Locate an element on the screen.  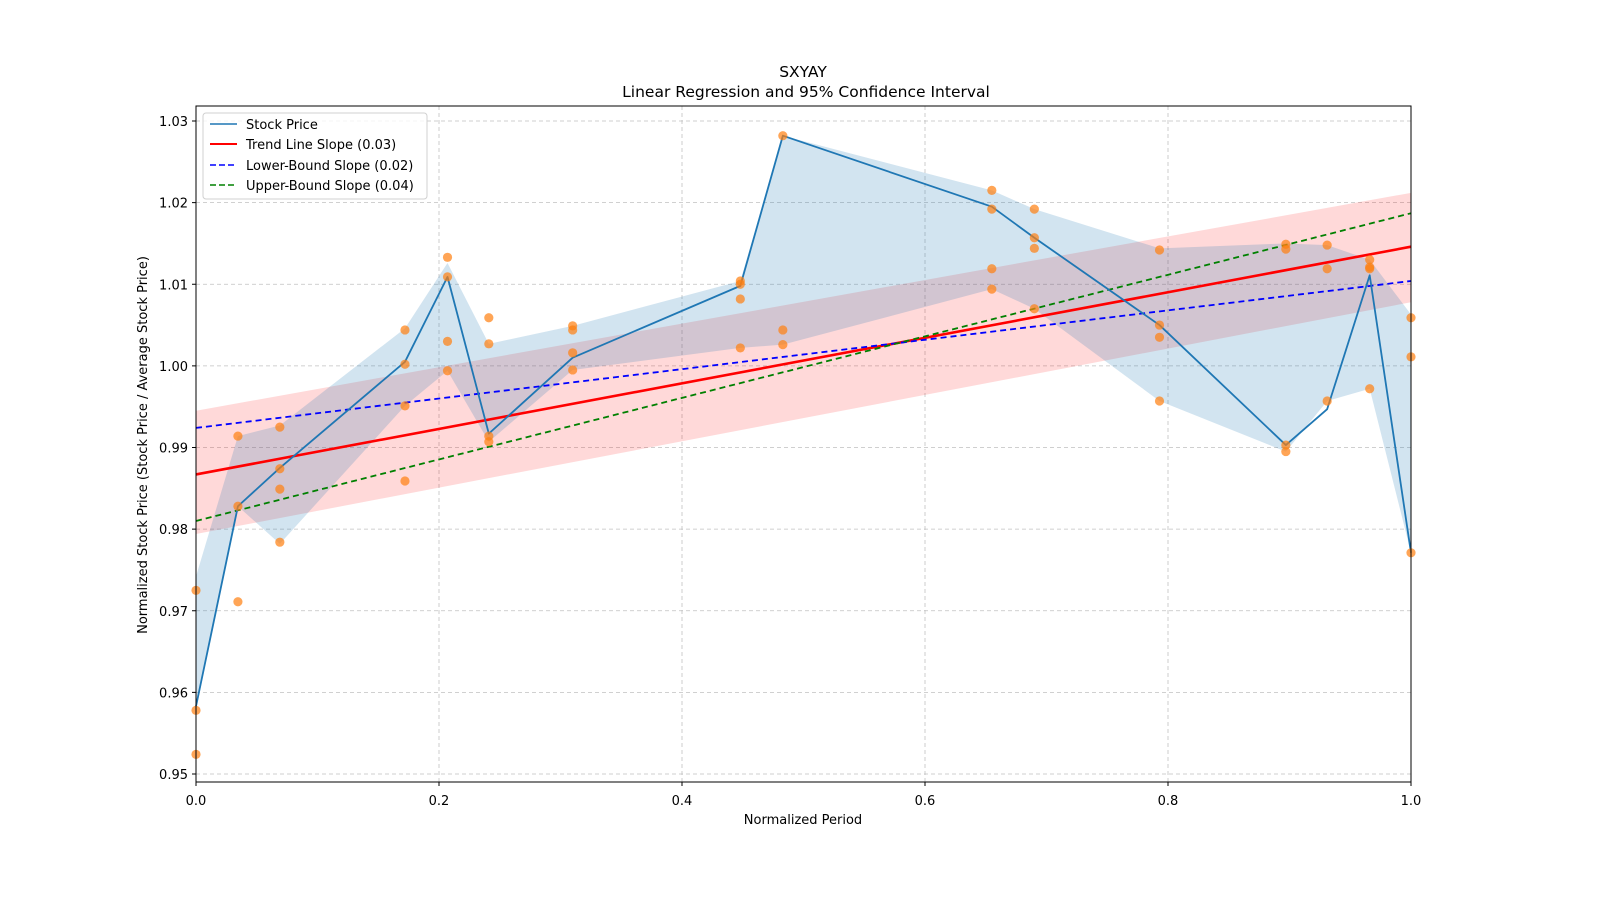
legend-box is located at coordinates (315, 156).